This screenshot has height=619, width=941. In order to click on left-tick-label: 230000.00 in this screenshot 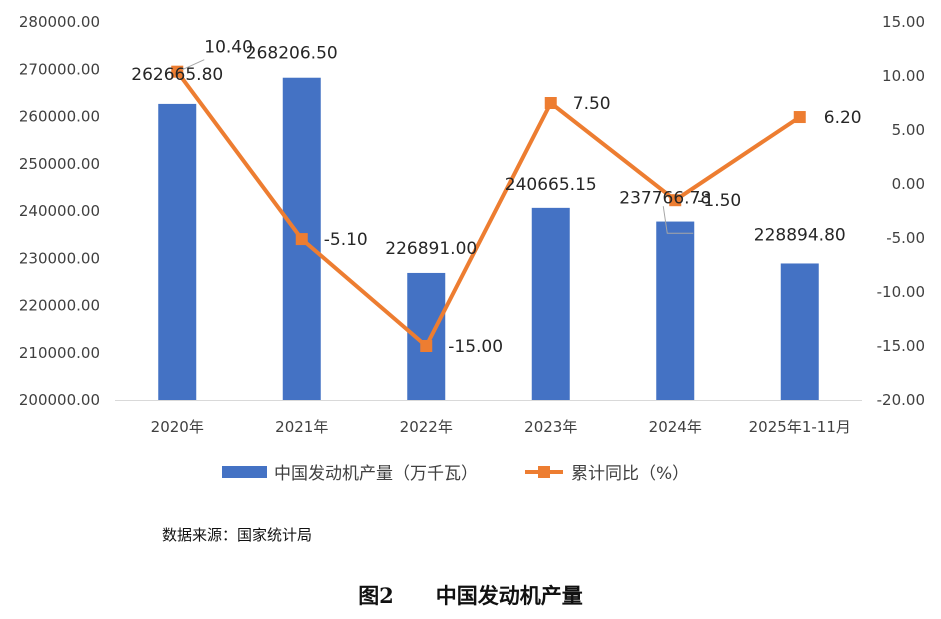, I will do `click(59, 258)`.